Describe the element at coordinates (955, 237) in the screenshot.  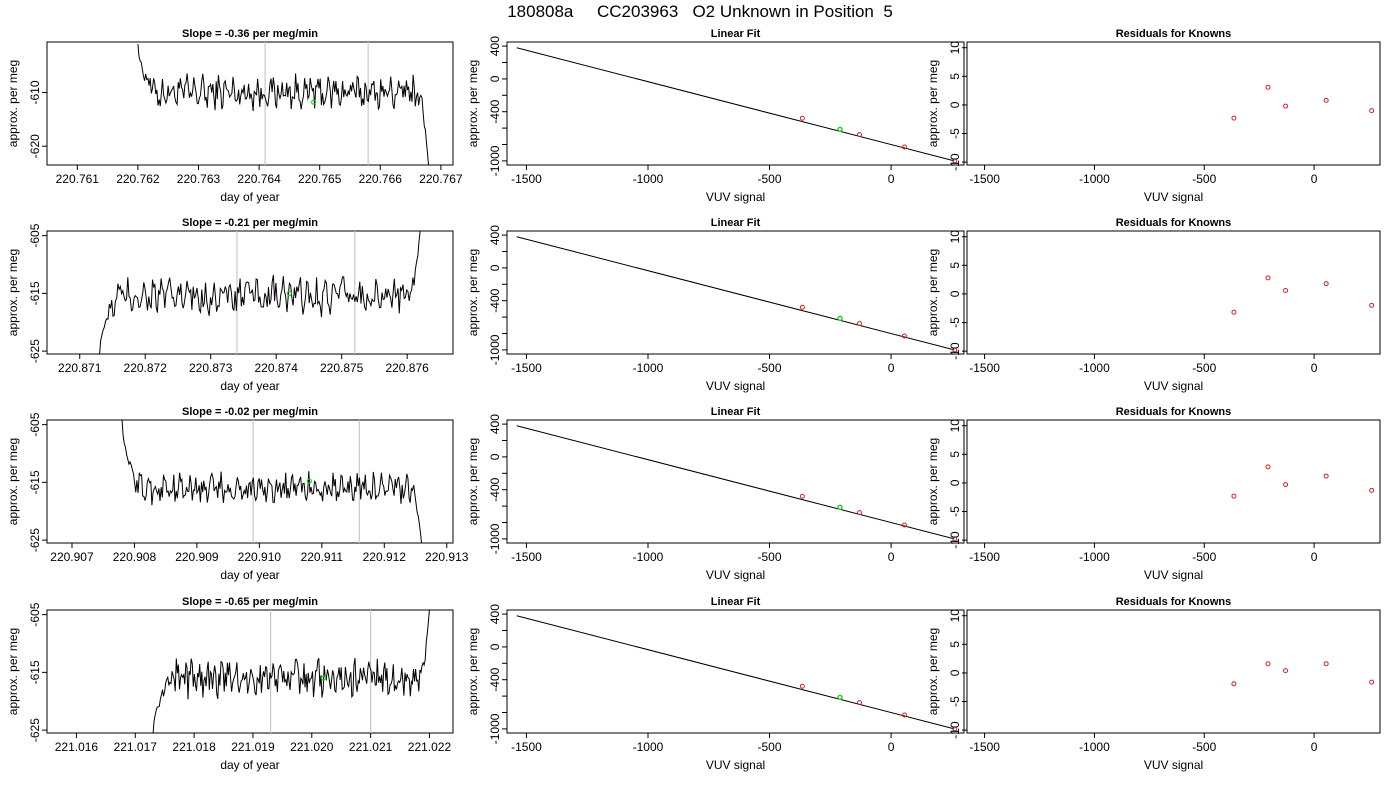
I see `y-tick-label: 10` at that location.